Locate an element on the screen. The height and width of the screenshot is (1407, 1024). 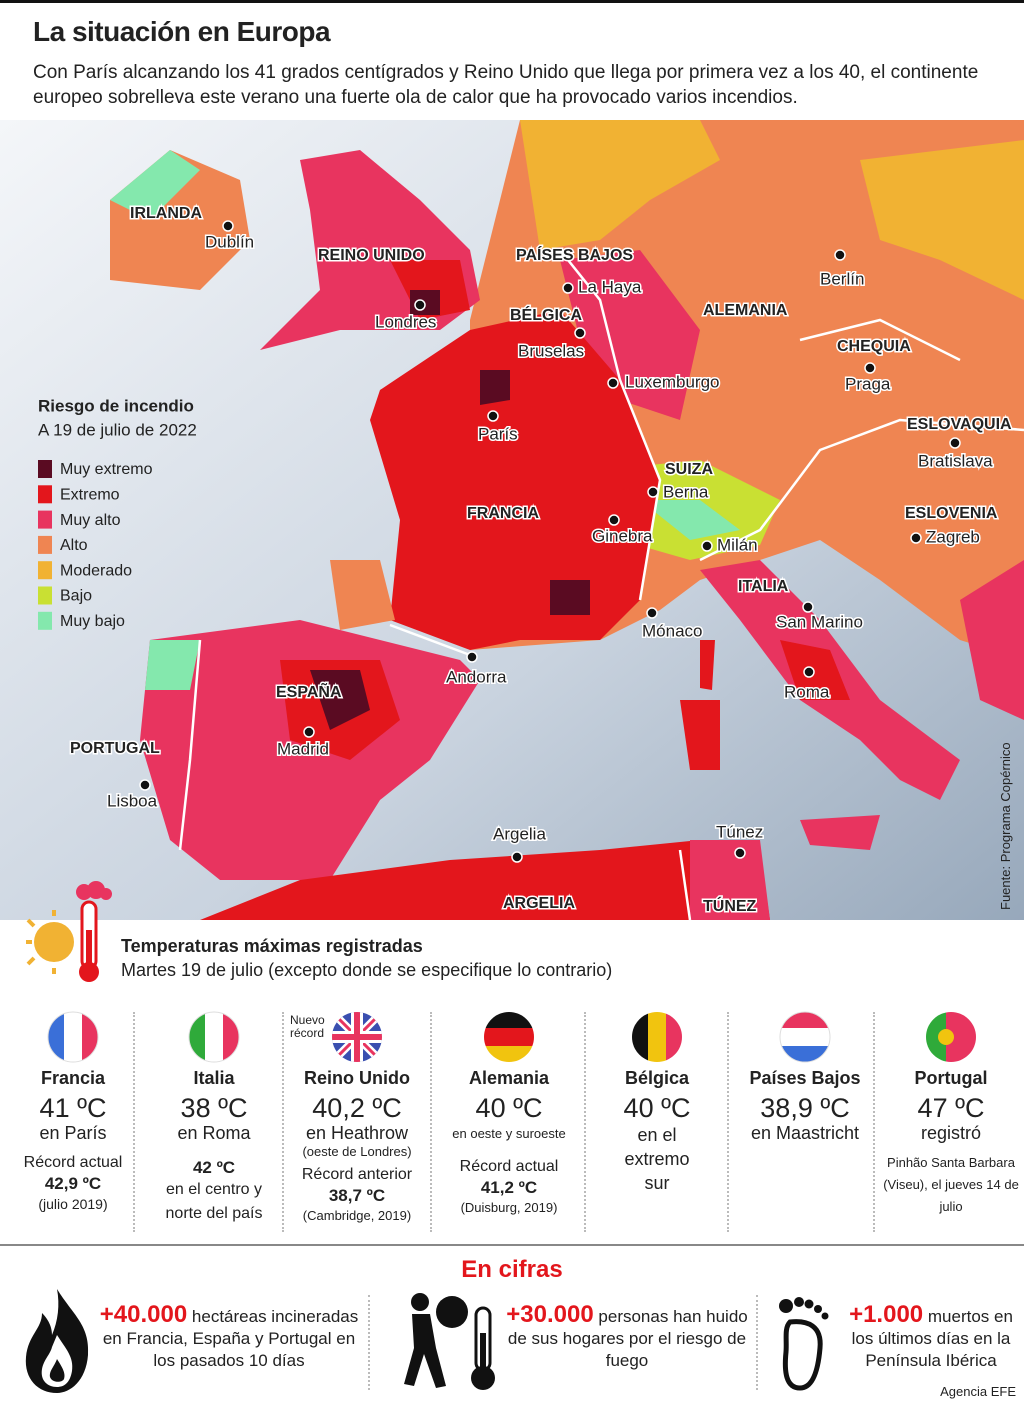
figures-title: En cifras is located at coordinates (512, 1269).